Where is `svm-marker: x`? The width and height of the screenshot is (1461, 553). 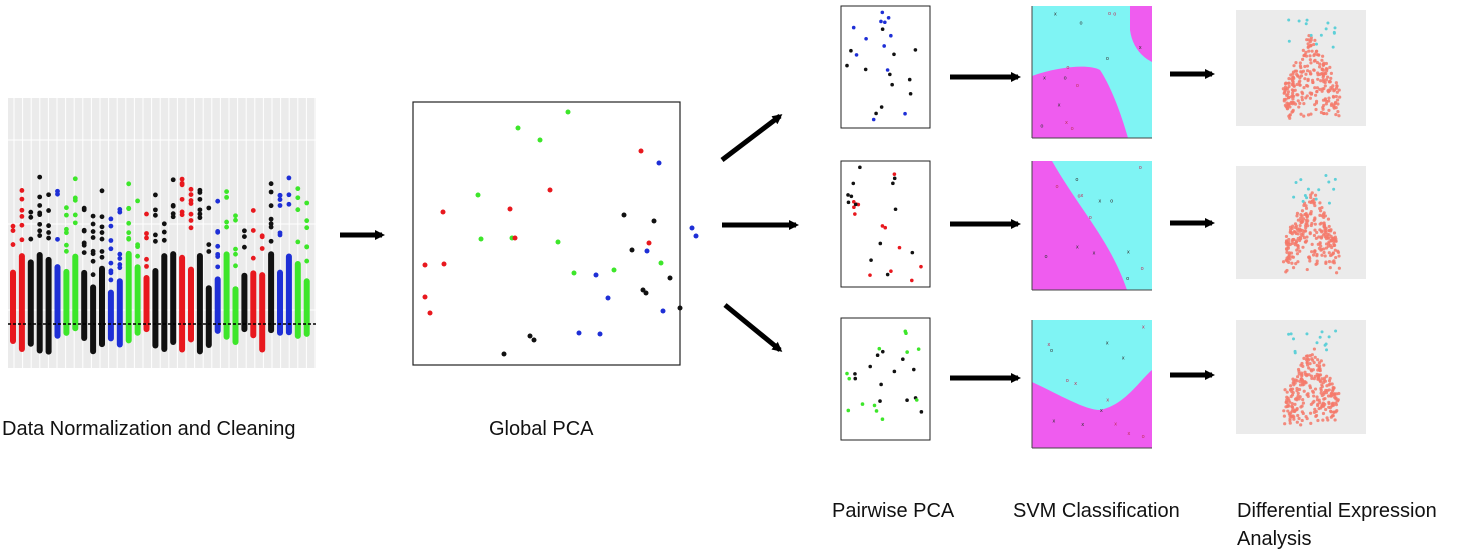 svm-marker: x is located at coordinates (1044, 78).